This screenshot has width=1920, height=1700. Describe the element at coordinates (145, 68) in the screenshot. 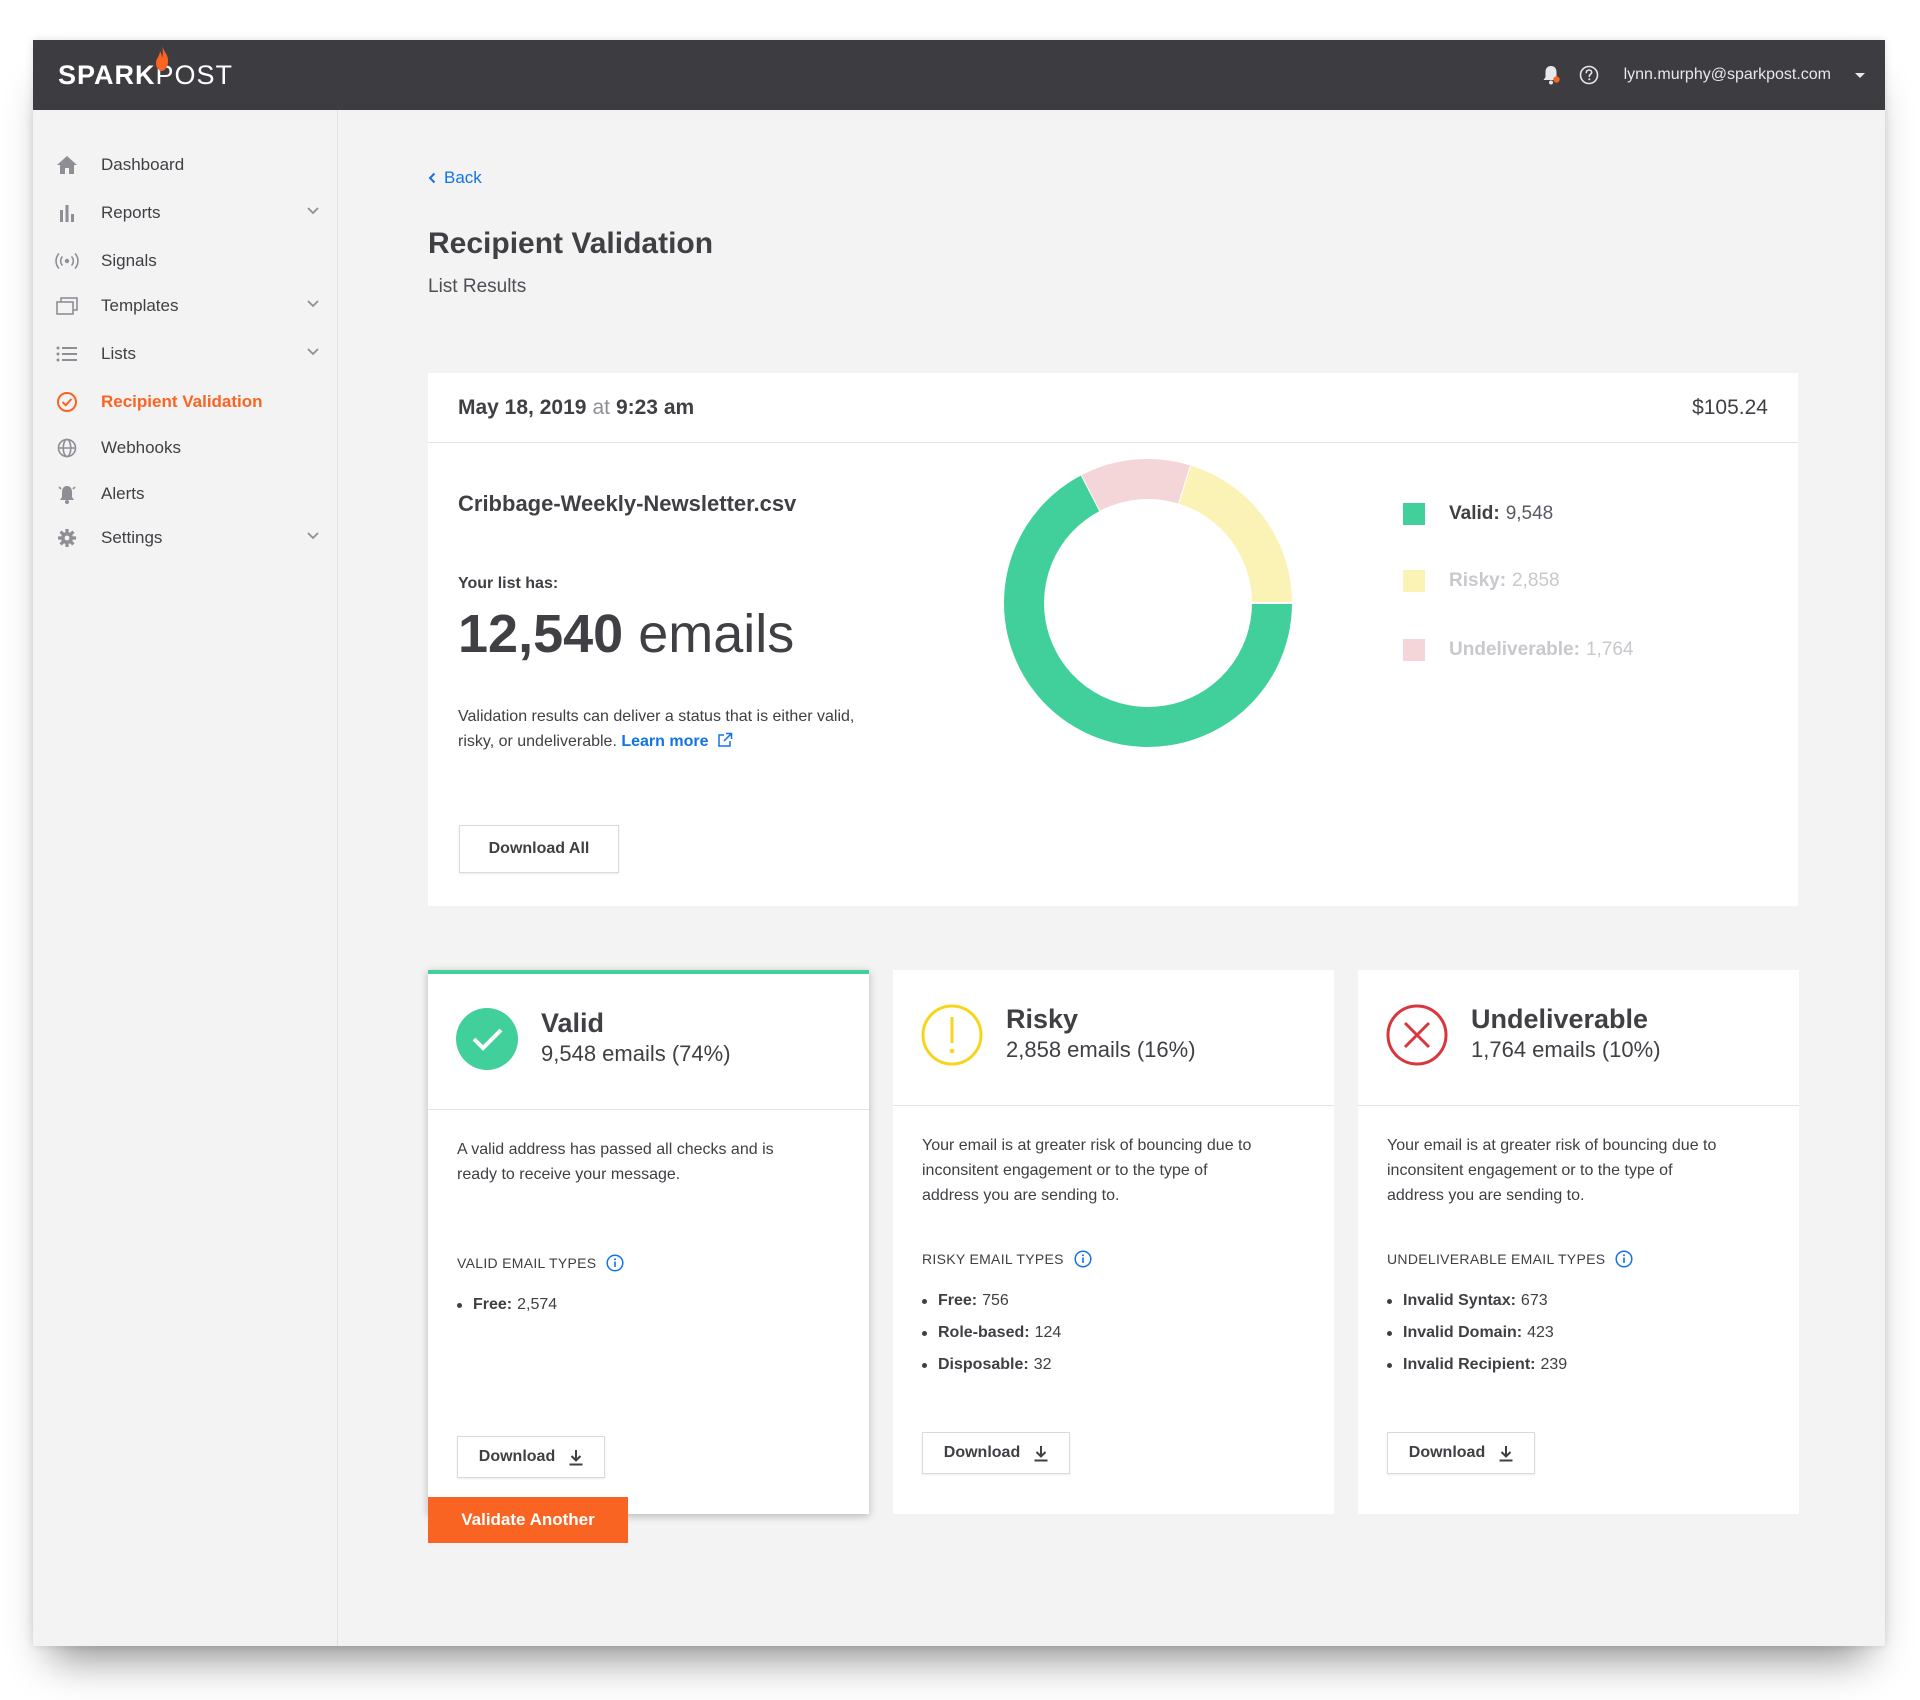

I see `sparkpost-logo: SPARKPOST` at that location.